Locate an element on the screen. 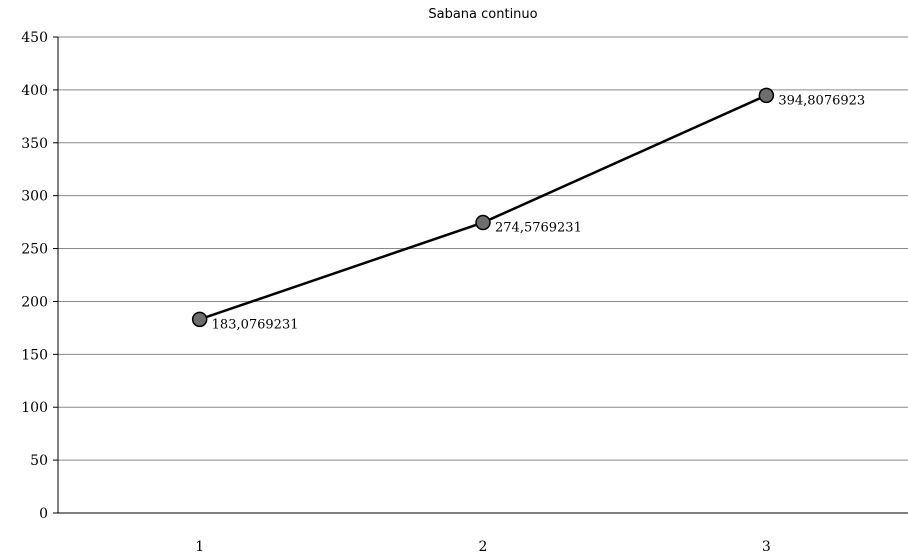  y-tick-label: 100 is located at coordinates (34, 408).